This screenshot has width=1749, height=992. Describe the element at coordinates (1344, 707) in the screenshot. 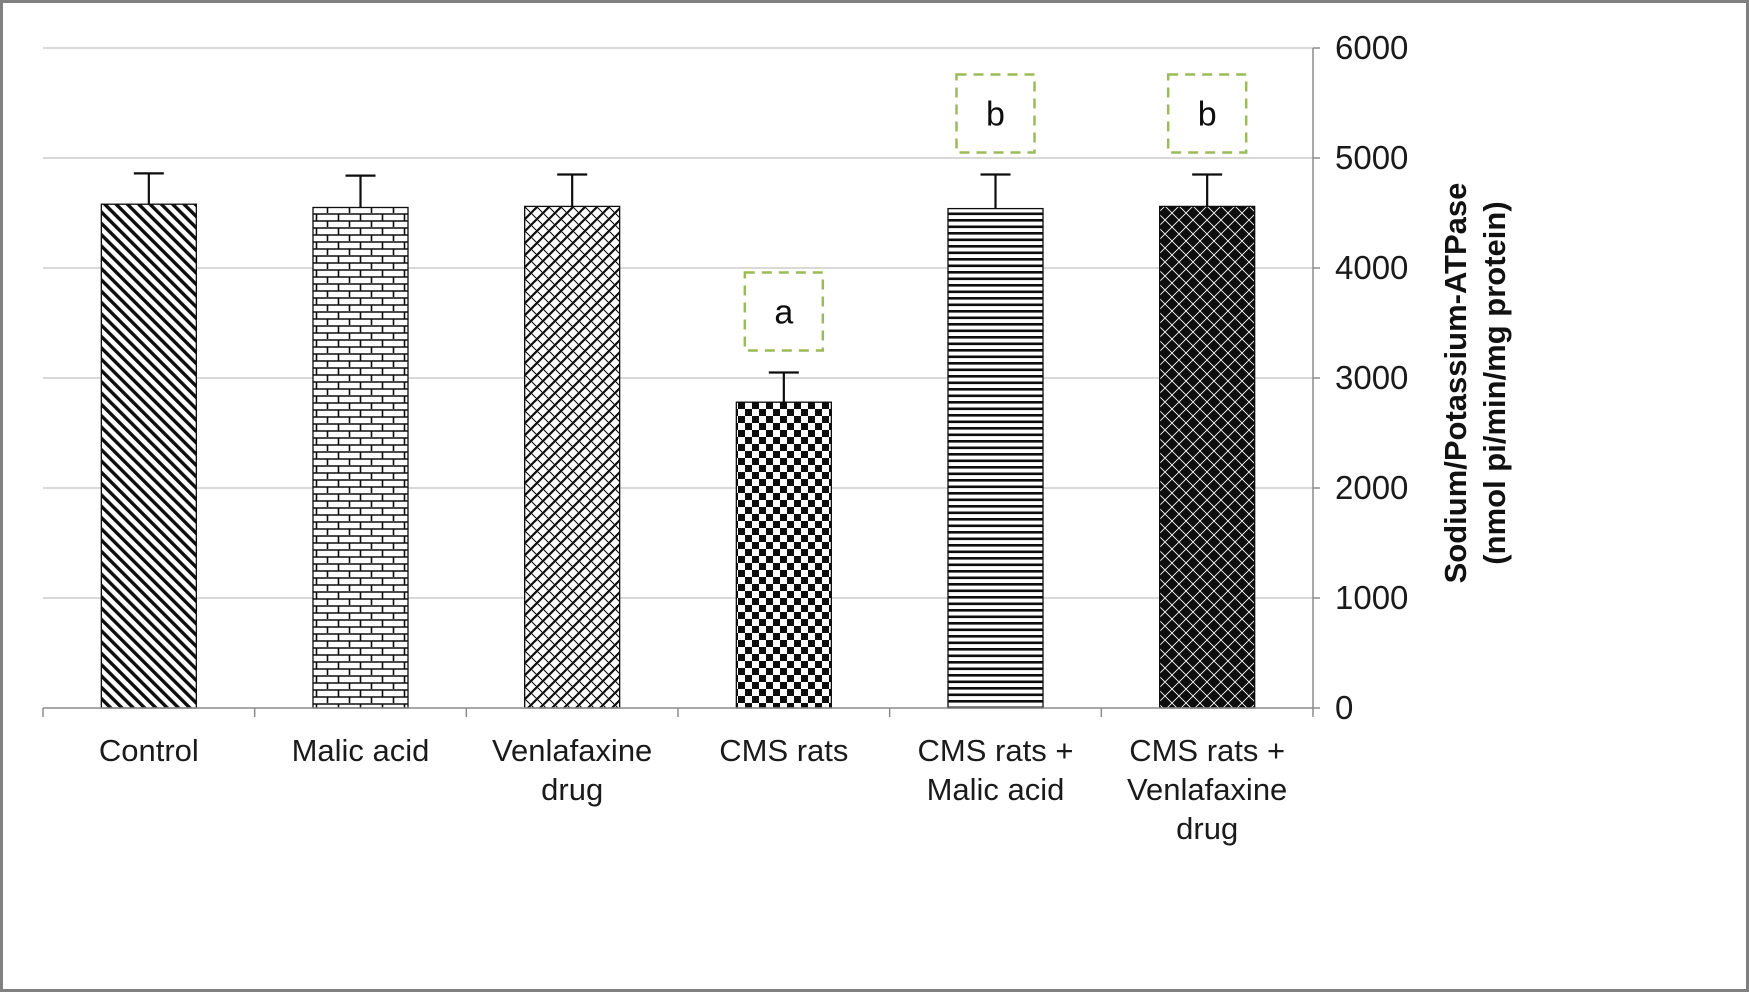

I see `y-tick-label: 0` at that location.